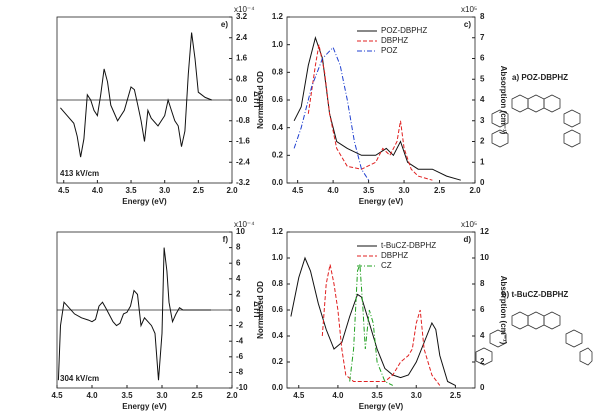  I want to click on y2-tick-label: 10, so click(484, 257).